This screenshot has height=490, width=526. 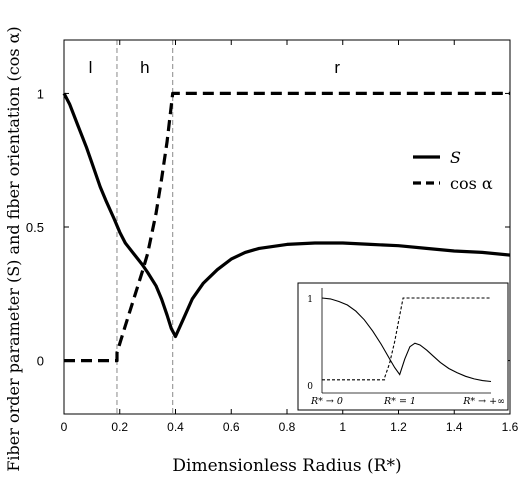 I want to click on x-tick-label: 1.4, so click(x=454, y=427).